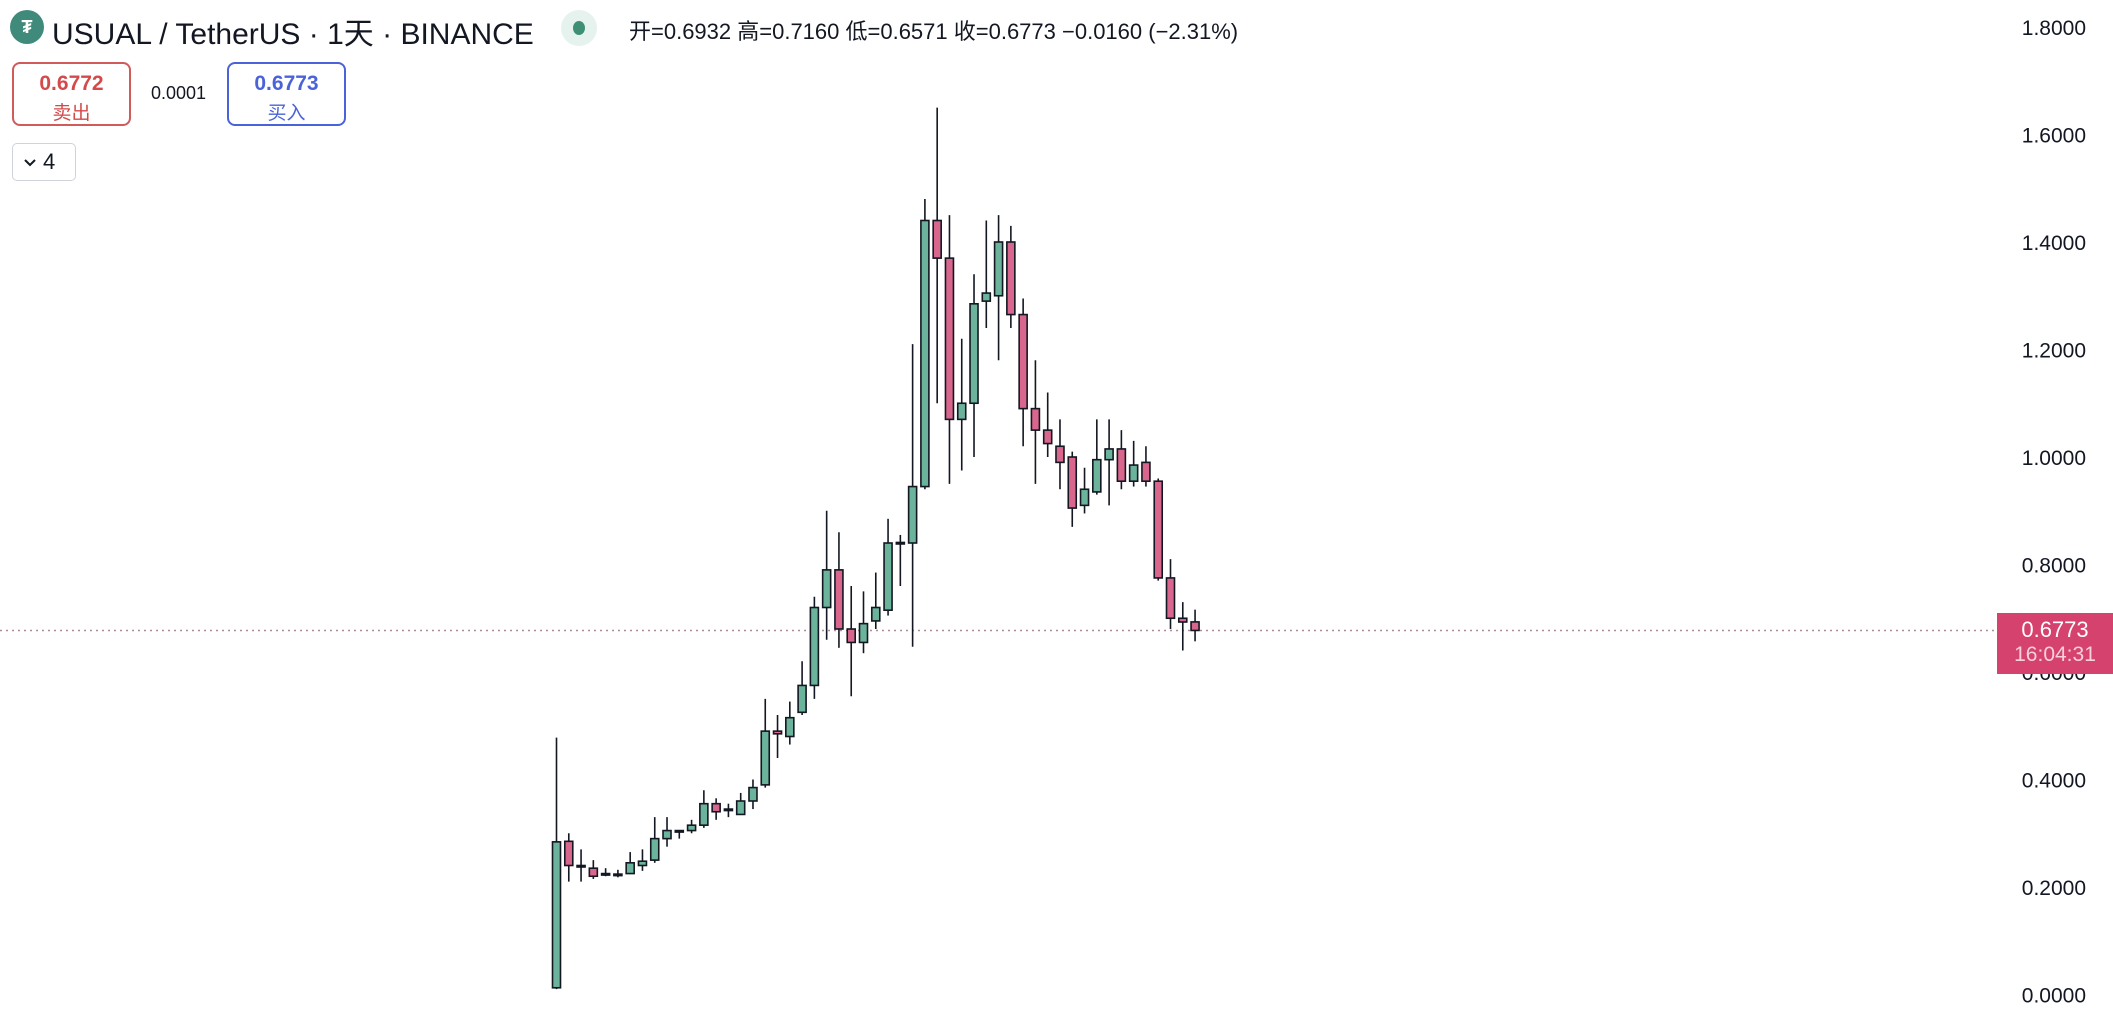 The width and height of the screenshot is (2113, 1027). Describe the element at coordinates (2054, 781) in the screenshot. I see `y-tick-label: 0.4000` at that location.